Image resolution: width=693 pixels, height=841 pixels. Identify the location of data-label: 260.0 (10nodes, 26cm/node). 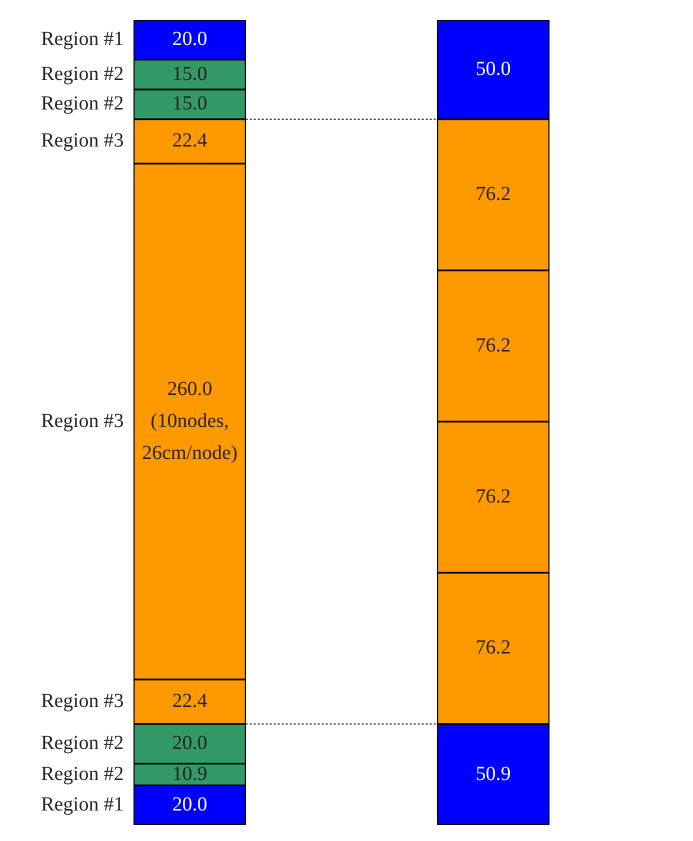
(190, 421).